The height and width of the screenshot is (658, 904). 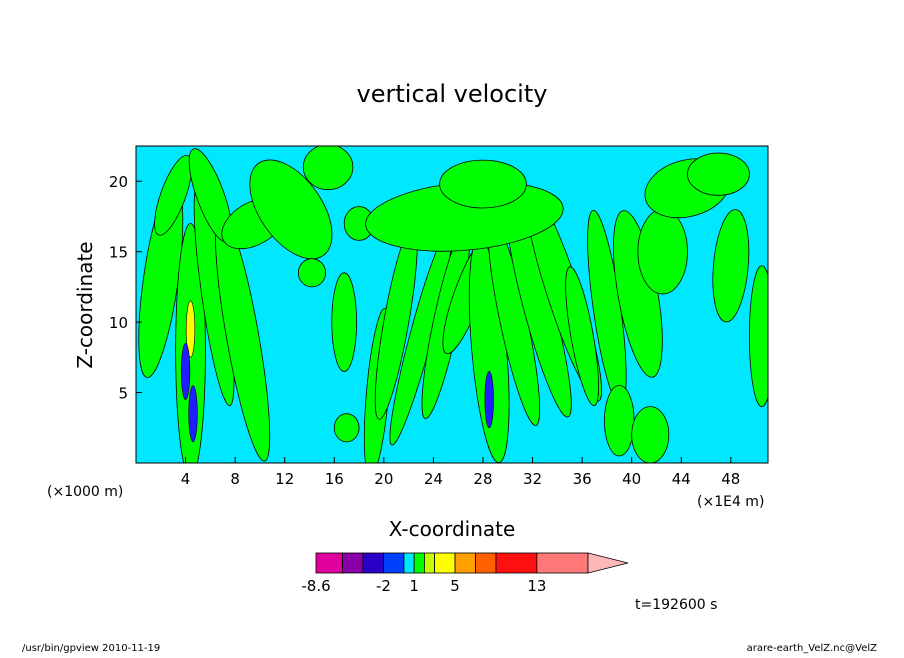 What do you see at coordinates (482, 479) in the screenshot?
I see `x-tick-label: 28` at bounding box center [482, 479].